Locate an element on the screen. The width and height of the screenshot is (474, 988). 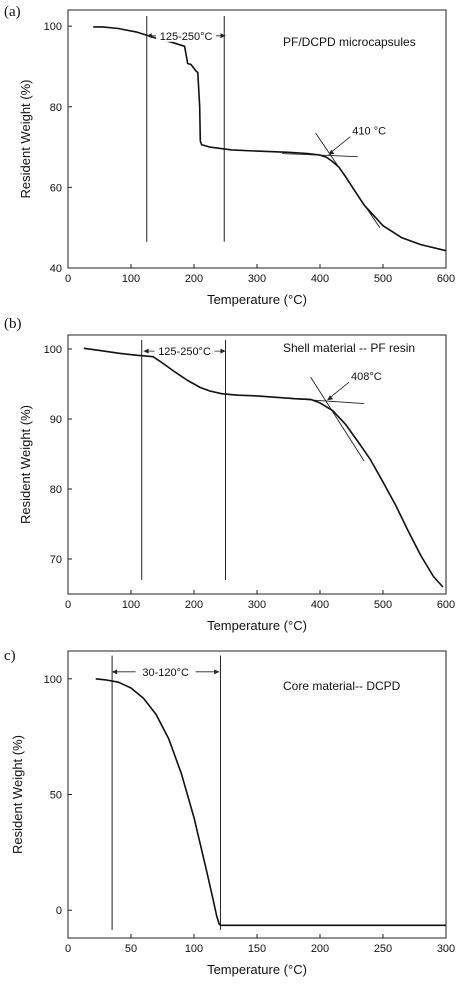
y-tick-label: 60 is located at coordinates (56, 188).